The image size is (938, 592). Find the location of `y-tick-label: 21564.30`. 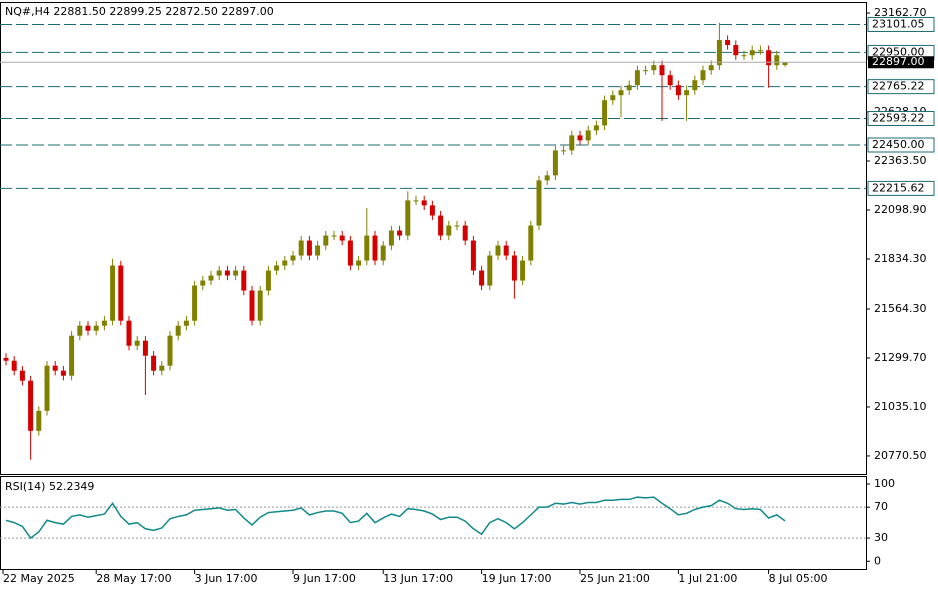

y-tick-label: 21564.30 is located at coordinates (900, 308).